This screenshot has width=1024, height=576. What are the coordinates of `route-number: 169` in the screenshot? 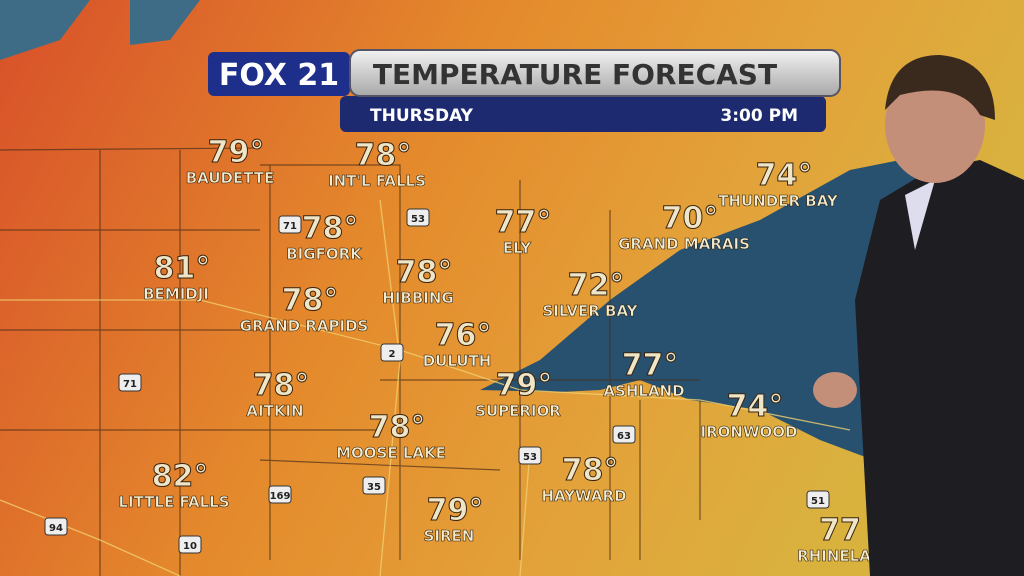 It's located at (280, 496).